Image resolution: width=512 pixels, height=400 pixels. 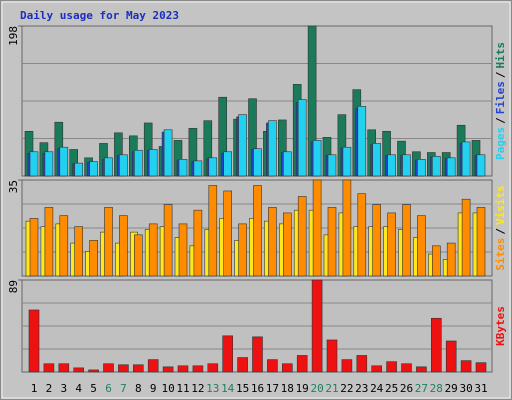 What do you see at coordinates (138, 388) in the screenshot?
I see `x-tick-label: 8` at bounding box center [138, 388].